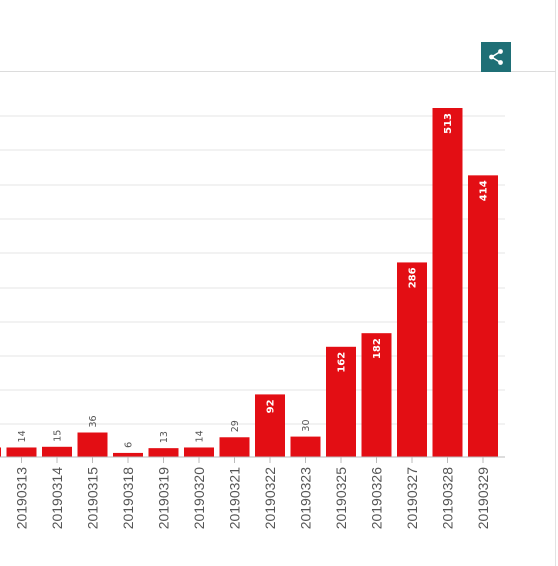  What do you see at coordinates (57, 498) in the screenshot?
I see `x-tick-label: 20190314` at bounding box center [57, 498].